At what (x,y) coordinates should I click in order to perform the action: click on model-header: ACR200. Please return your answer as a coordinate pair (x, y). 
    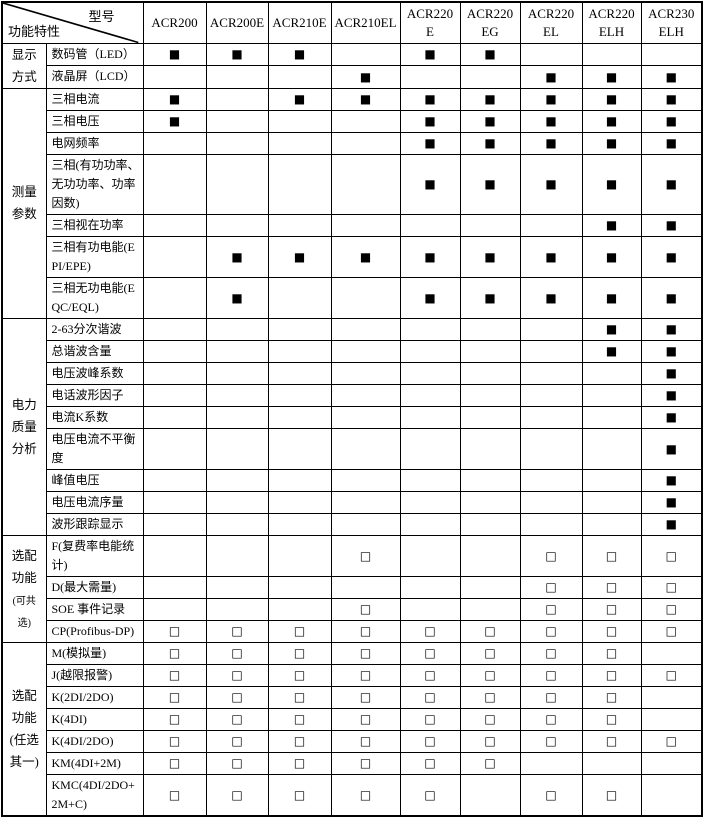
    Looking at the image, I should click on (174, 22).